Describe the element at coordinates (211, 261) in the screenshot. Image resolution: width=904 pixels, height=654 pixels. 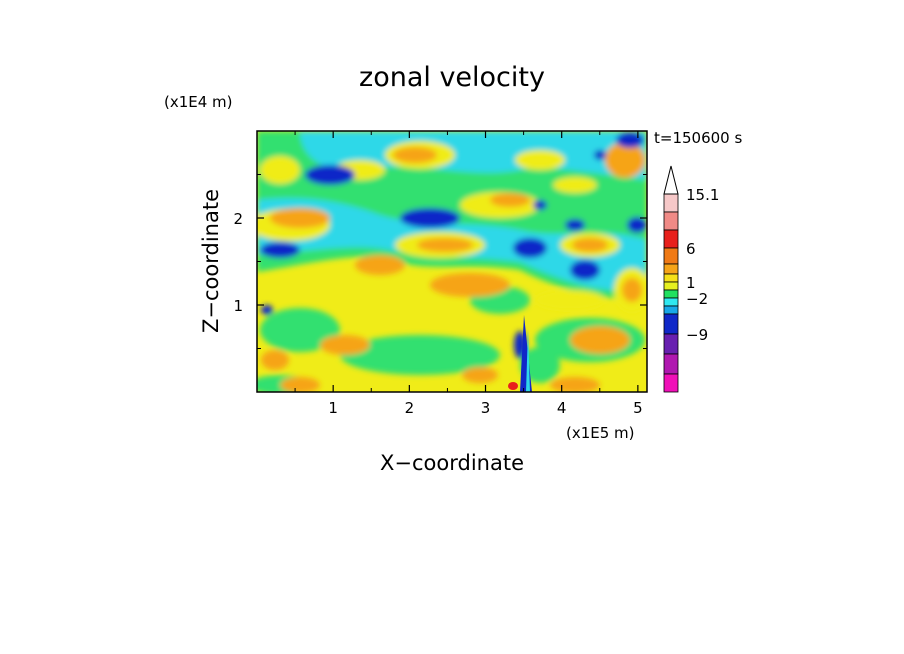
I see `y-axis-label: Z−coordinate` at that location.